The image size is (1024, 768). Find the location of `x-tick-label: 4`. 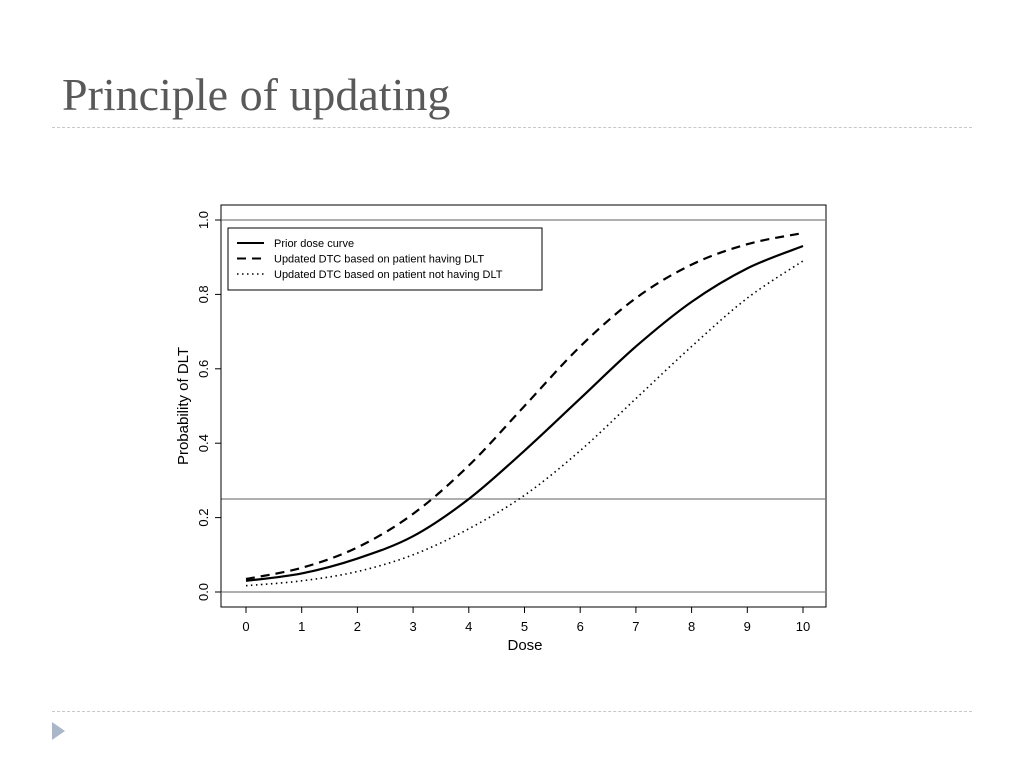

x-tick-label: 4 is located at coordinates (468, 626).